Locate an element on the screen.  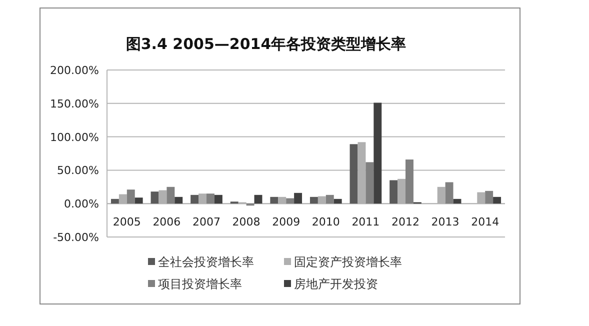
y-tick-label: 150.00% is located at coordinates (74, 103).